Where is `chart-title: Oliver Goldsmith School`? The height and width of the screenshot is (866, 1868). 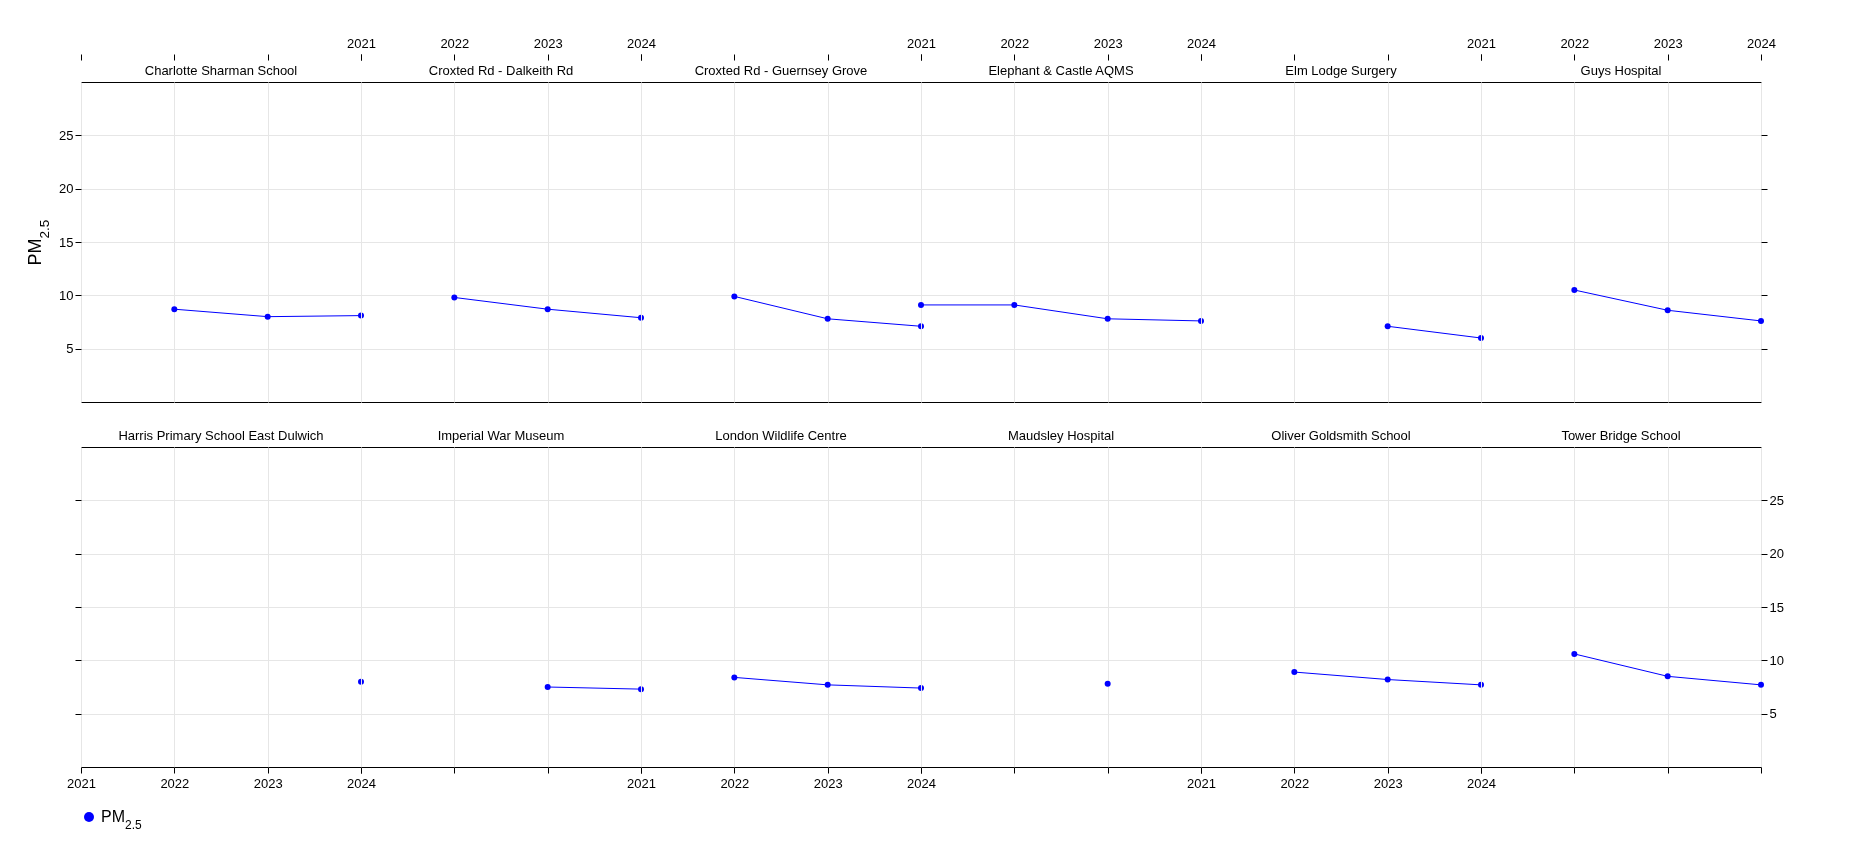 chart-title: Oliver Goldsmith School is located at coordinates (1341, 435).